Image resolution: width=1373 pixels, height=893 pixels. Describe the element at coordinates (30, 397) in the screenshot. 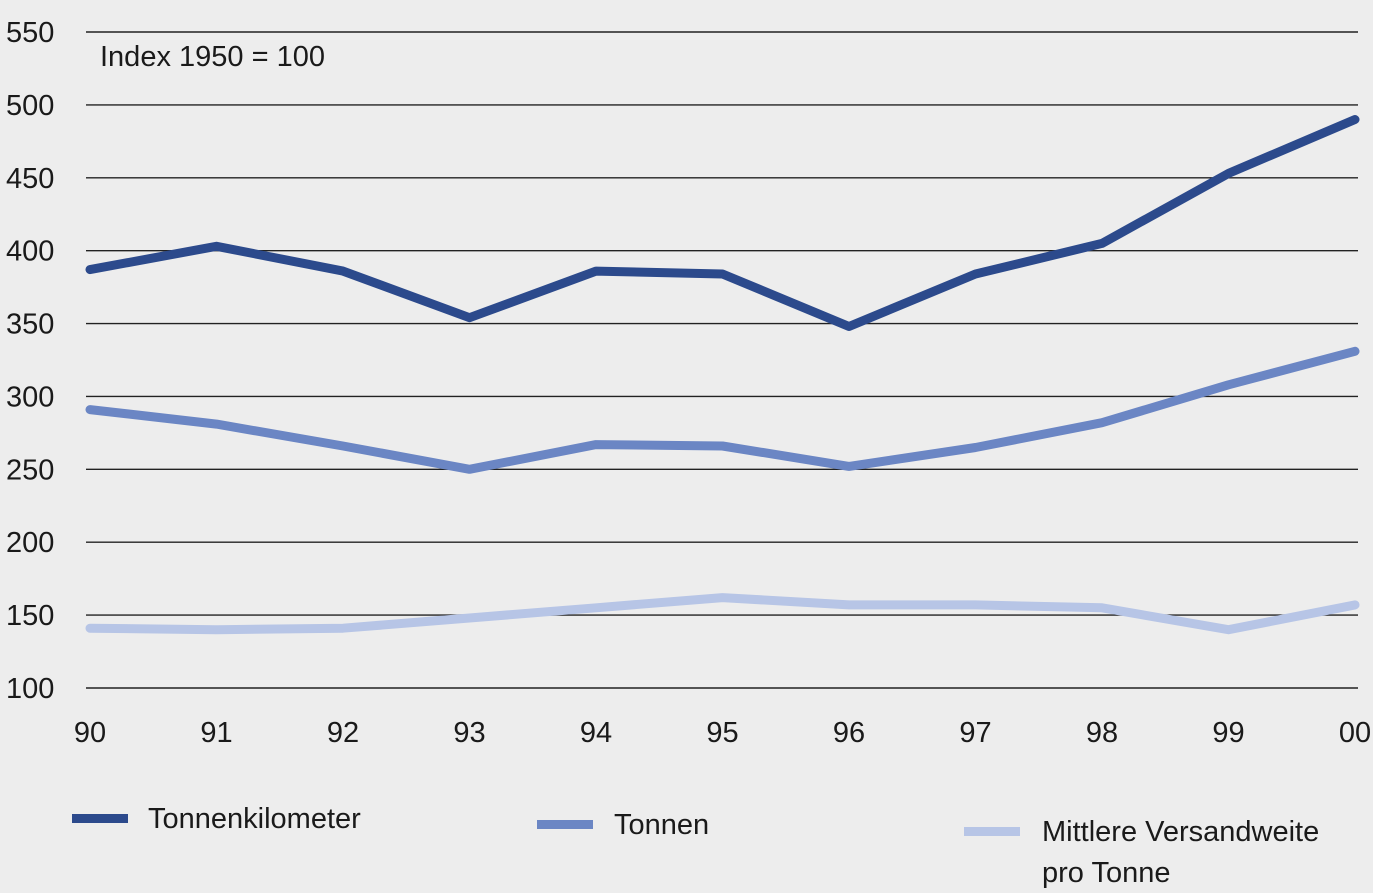

I see `y-tick-label: 300` at that location.